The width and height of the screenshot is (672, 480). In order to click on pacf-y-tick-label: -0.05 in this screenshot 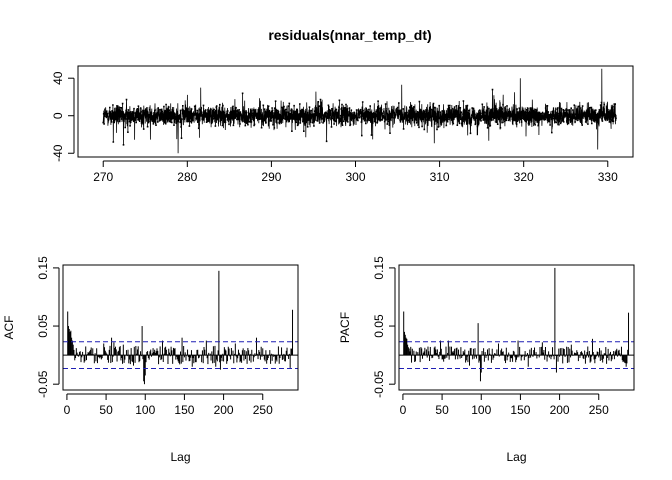, I will do `click(379, 384)`.